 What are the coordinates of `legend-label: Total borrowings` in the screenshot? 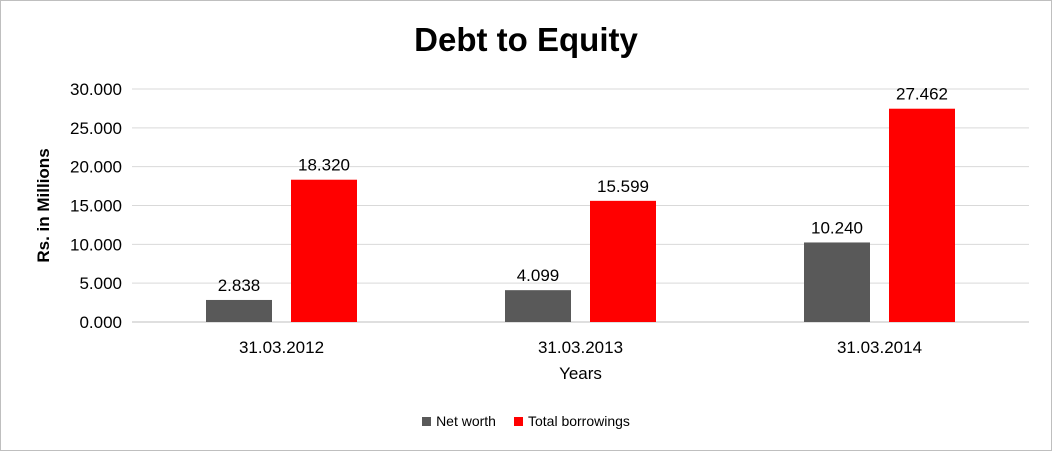 It's located at (578, 421).